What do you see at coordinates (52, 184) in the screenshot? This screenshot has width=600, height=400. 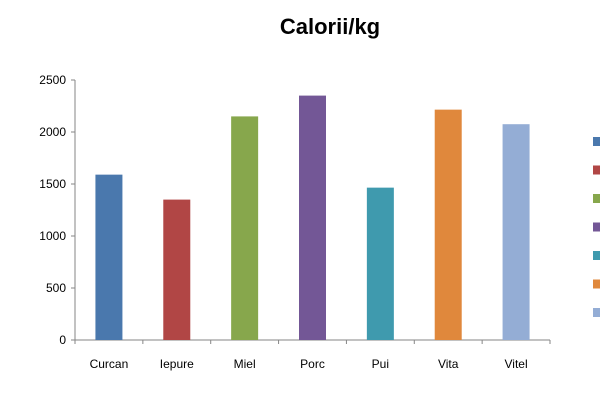 I see `y-tick-label: 1500` at bounding box center [52, 184].